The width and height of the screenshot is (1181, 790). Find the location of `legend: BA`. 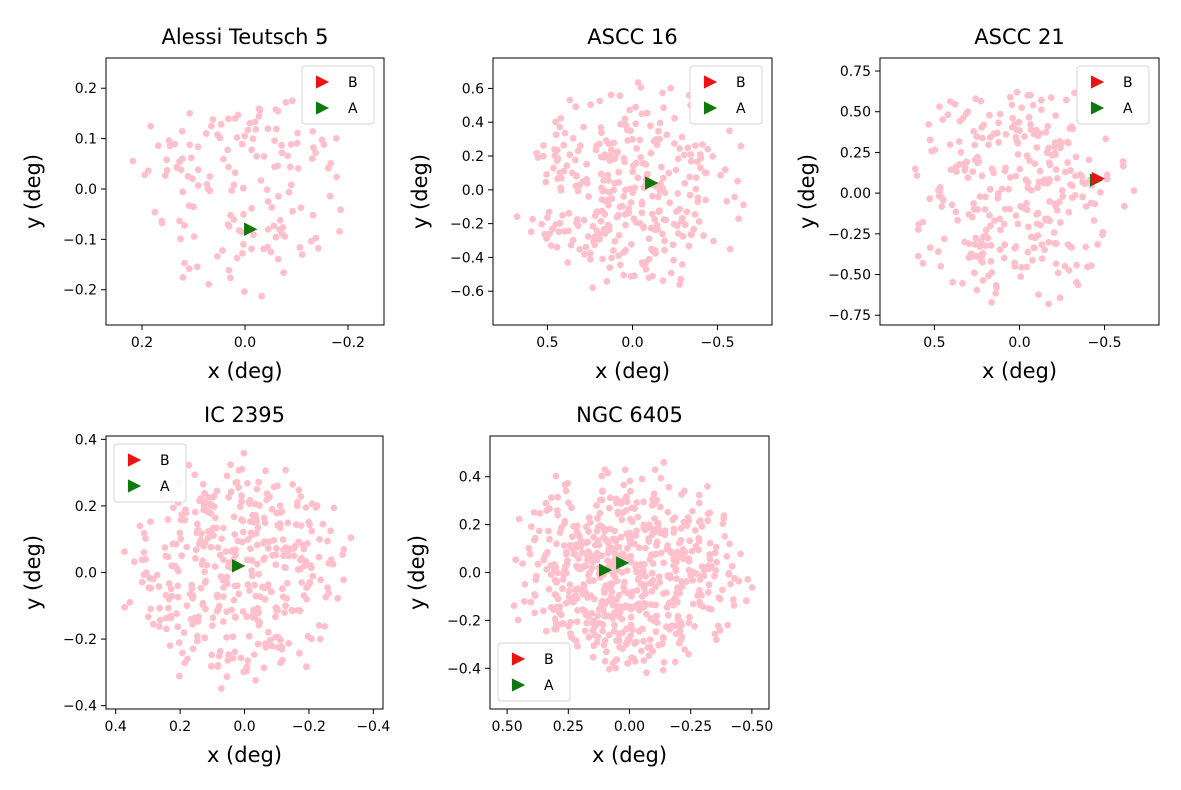

legend: BA is located at coordinates (726, 95).